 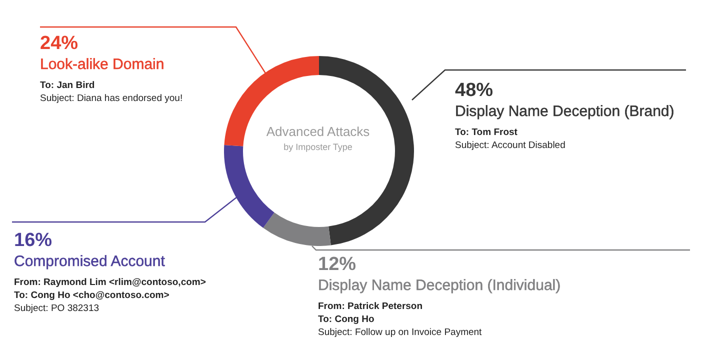 What do you see at coordinates (60, 44) in the screenshot?
I see `data-label: 24%` at bounding box center [60, 44].